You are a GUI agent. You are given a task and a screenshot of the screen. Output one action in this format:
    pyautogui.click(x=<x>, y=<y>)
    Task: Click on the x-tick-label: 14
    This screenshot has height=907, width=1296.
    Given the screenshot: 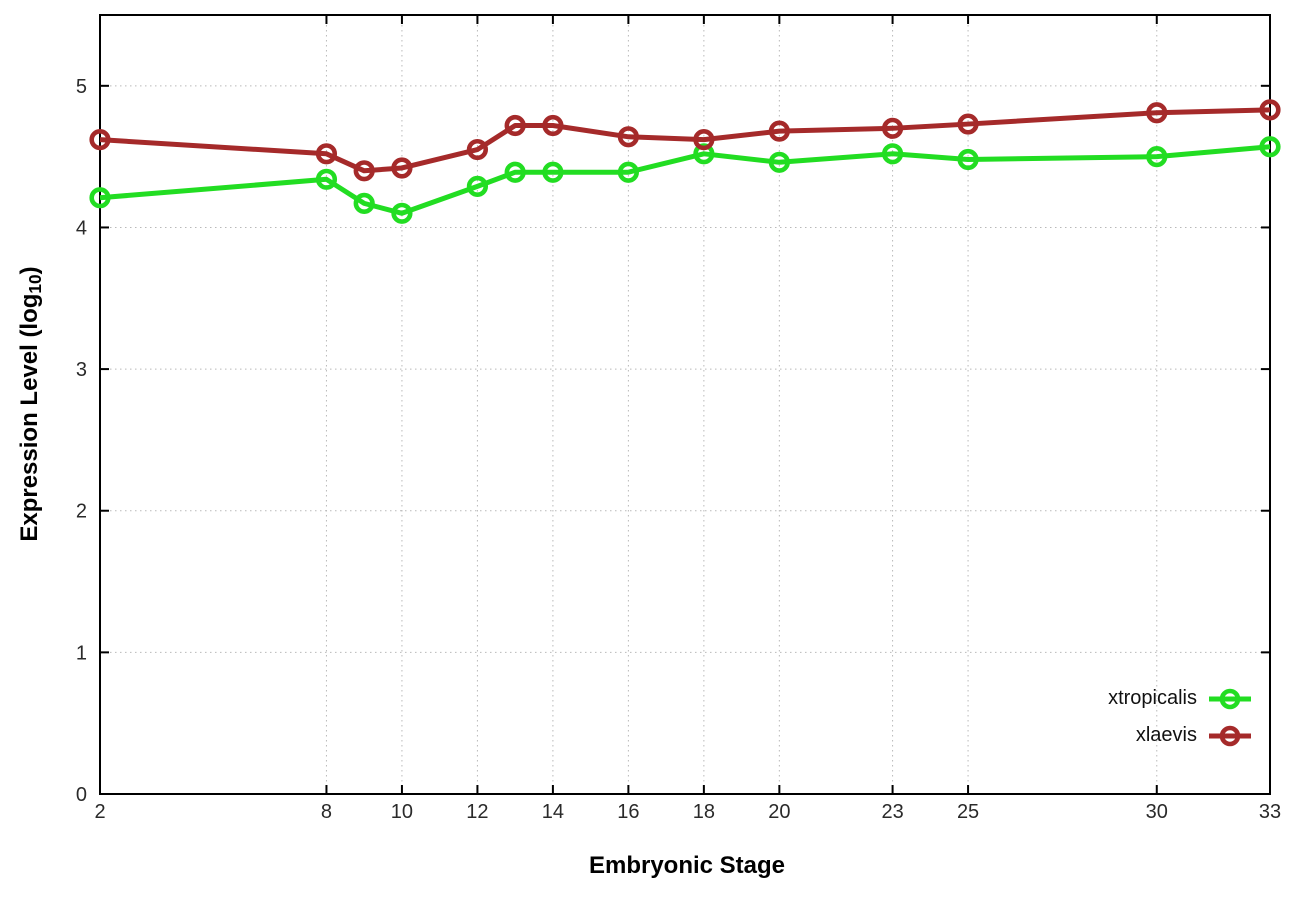 What is the action you would take?
    pyautogui.click(x=553, y=812)
    